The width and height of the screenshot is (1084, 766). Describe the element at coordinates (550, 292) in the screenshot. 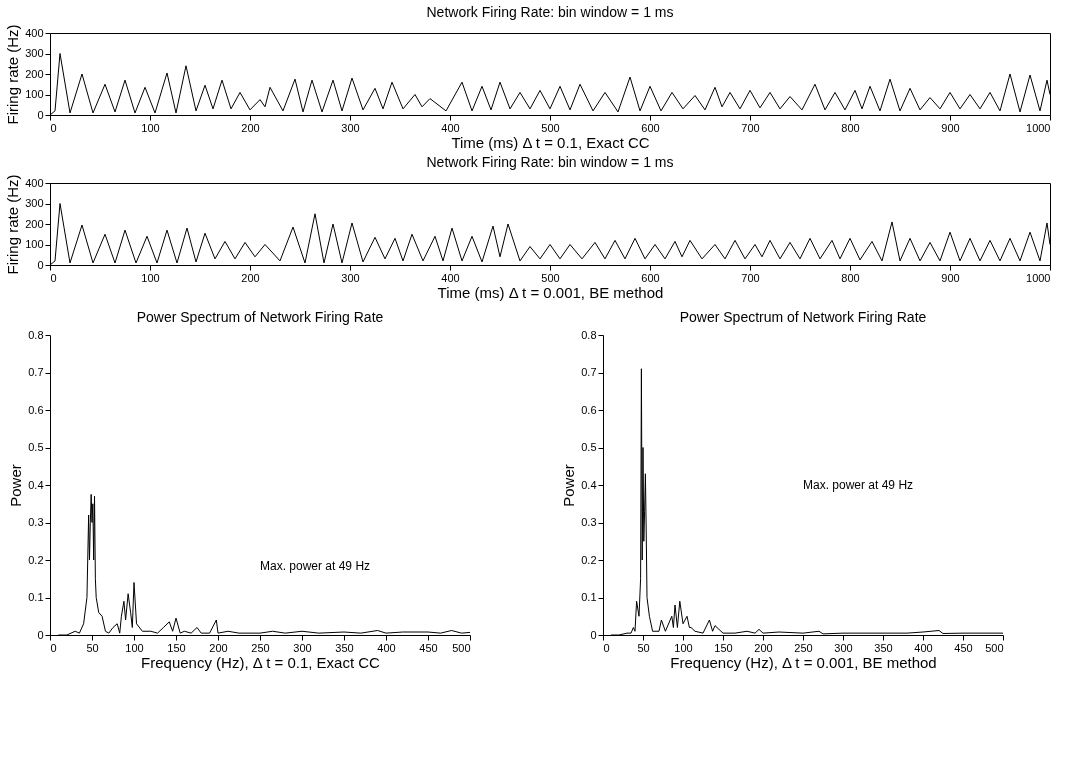

I see `x-axis-title: Time (ms) Δ t = 0.001, BE method` at that location.